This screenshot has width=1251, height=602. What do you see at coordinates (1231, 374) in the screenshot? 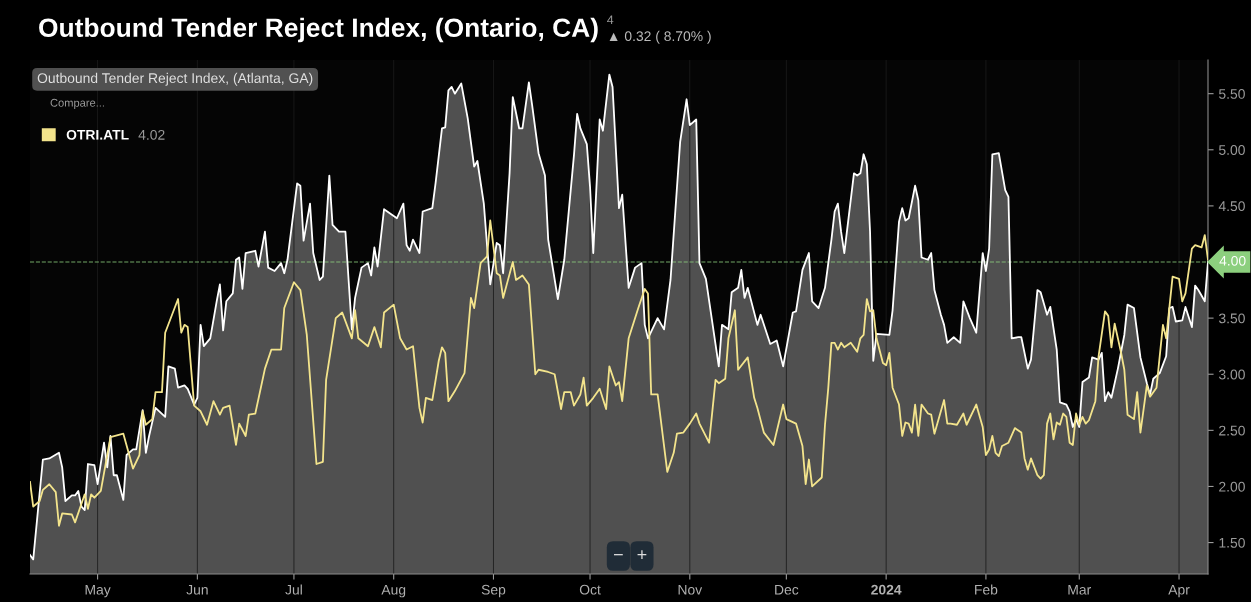
I see `y-tick-label: 3.00` at bounding box center [1231, 374].